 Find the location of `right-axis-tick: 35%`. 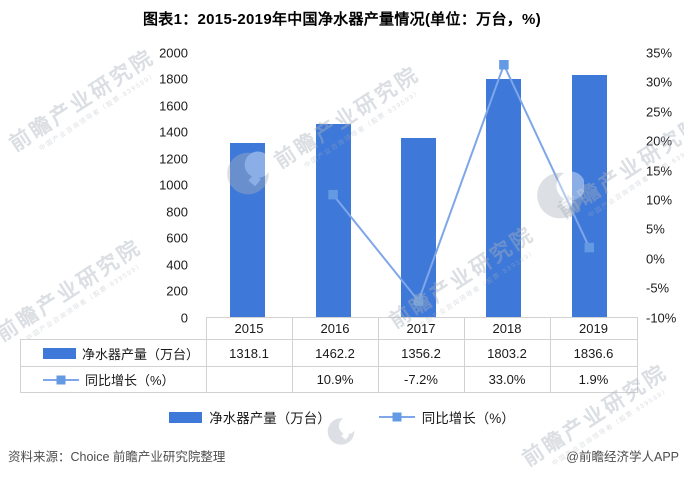

right-axis-tick: 35% is located at coordinates (659, 53).